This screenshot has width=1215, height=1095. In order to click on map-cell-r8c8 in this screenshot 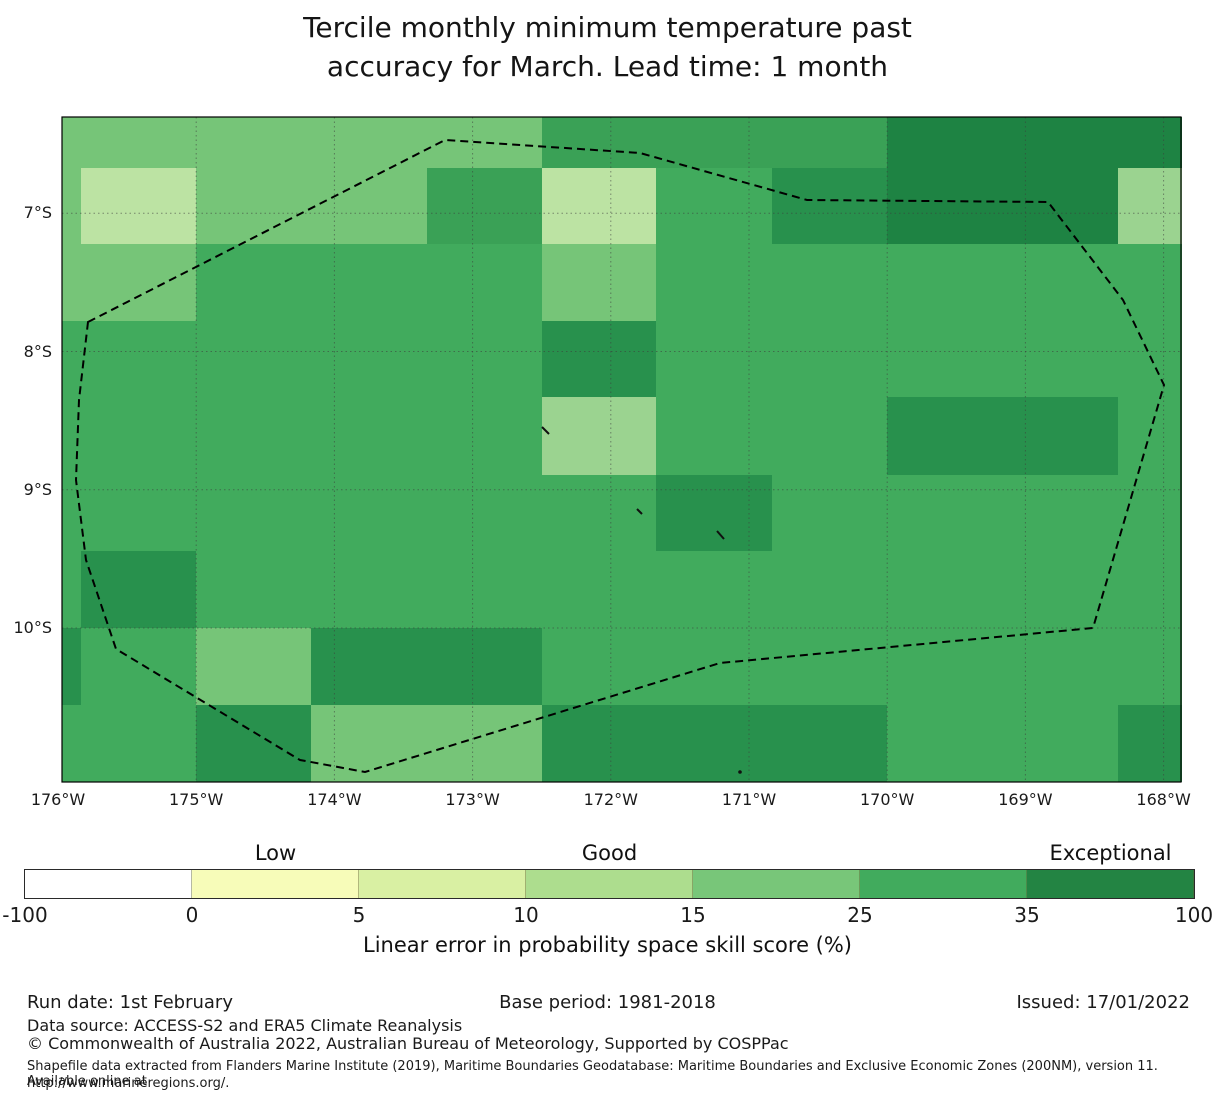, I will do `click(945, 744)`.